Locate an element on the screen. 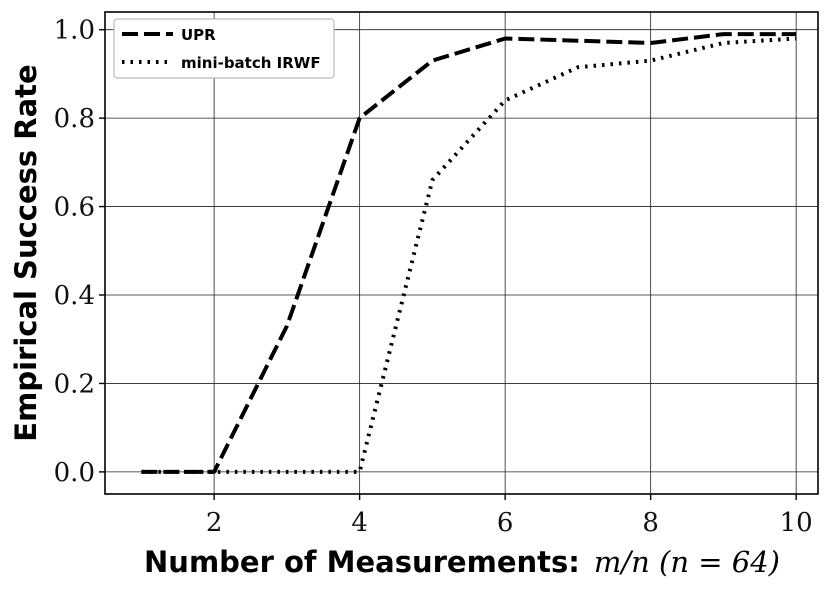 The width and height of the screenshot is (830, 594). legend: UPR mini-batch IRWF is located at coordinates (224, 48).